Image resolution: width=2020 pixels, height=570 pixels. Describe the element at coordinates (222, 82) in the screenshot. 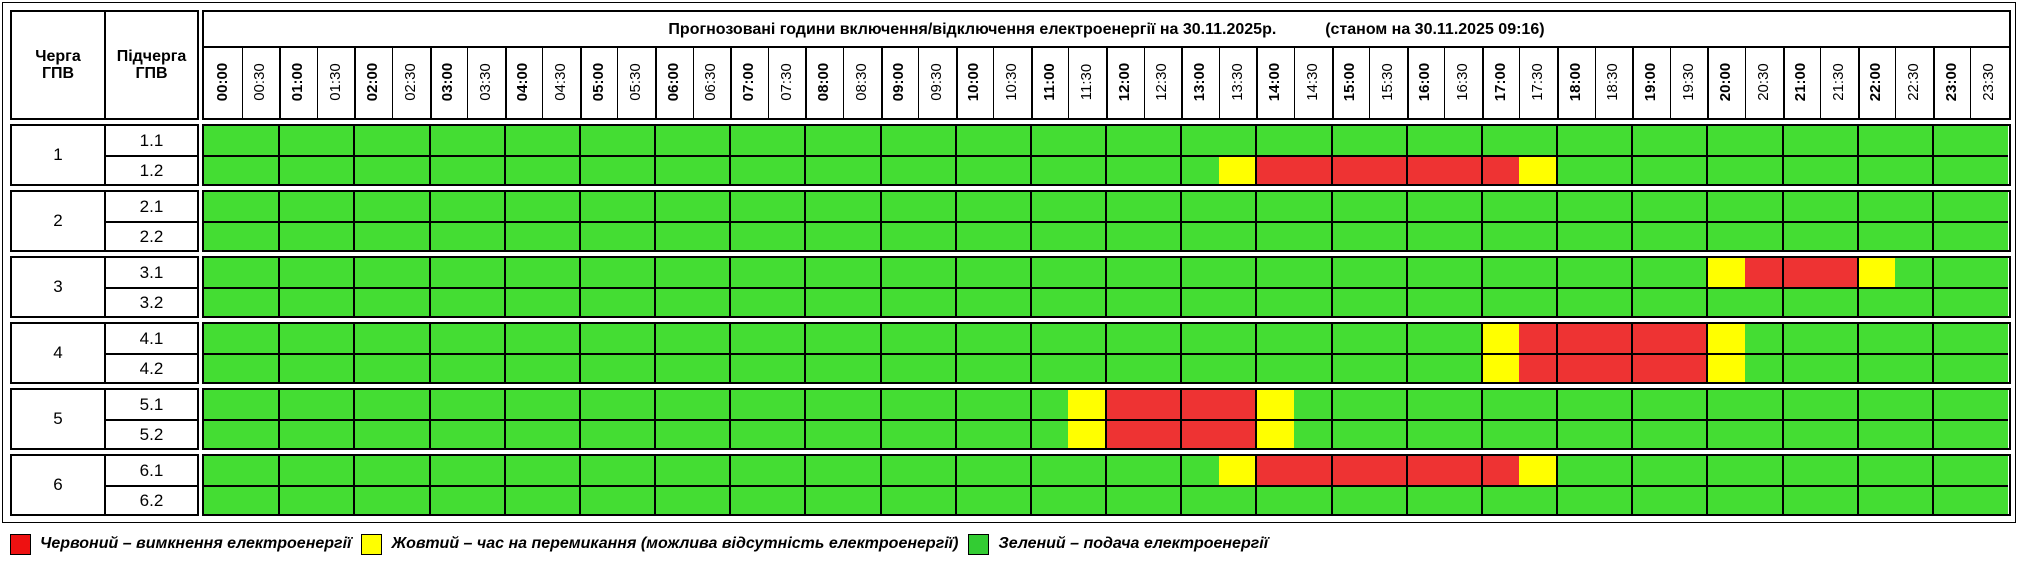

I see `time-label: 00:00` at that location.